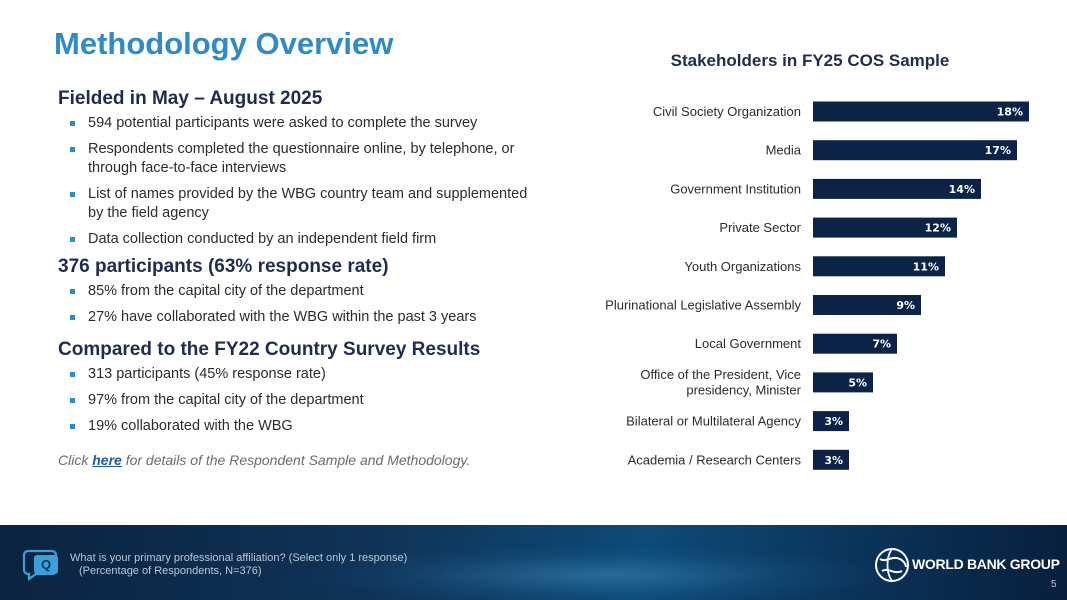 The width and height of the screenshot is (1067, 600). What do you see at coordinates (938, 228) in the screenshot?
I see `bar-value-label: 12%` at bounding box center [938, 228].